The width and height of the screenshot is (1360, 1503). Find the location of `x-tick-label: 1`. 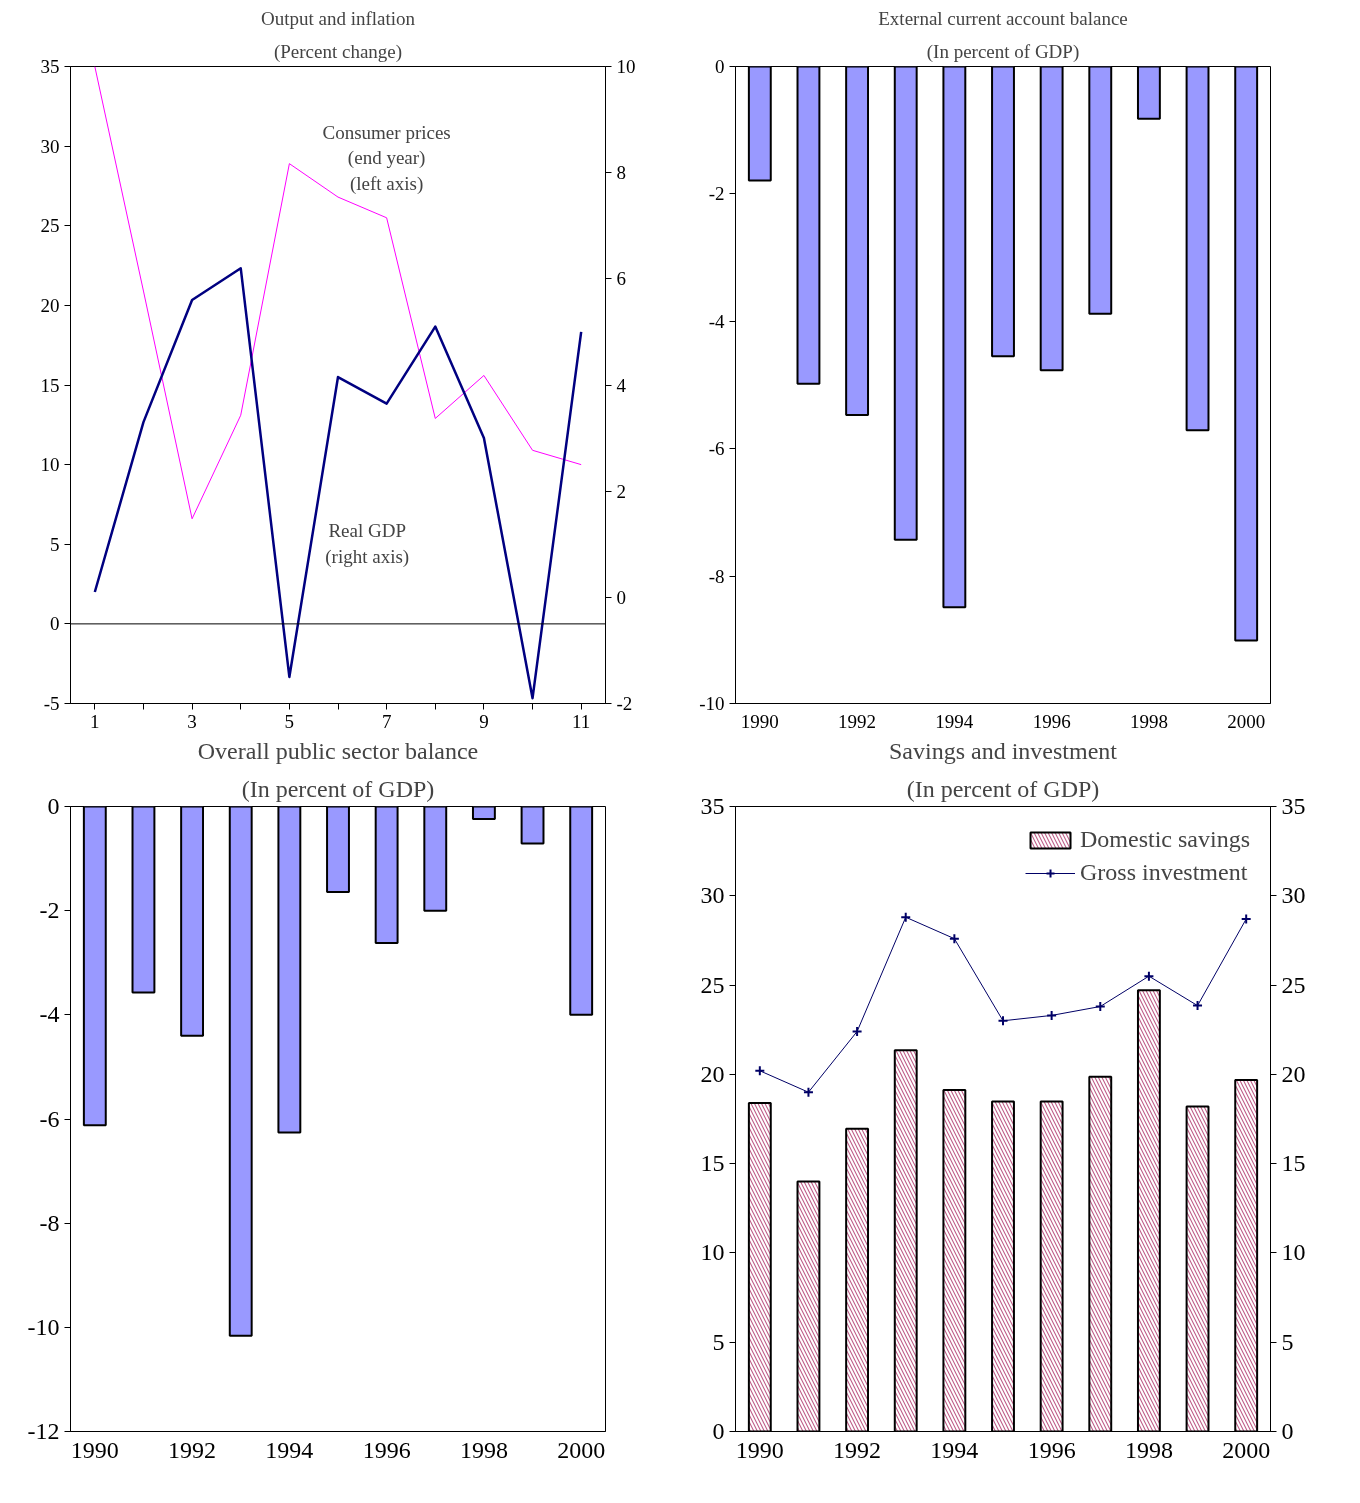

x-tick-label: 1 is located at coordinates (95, 721).